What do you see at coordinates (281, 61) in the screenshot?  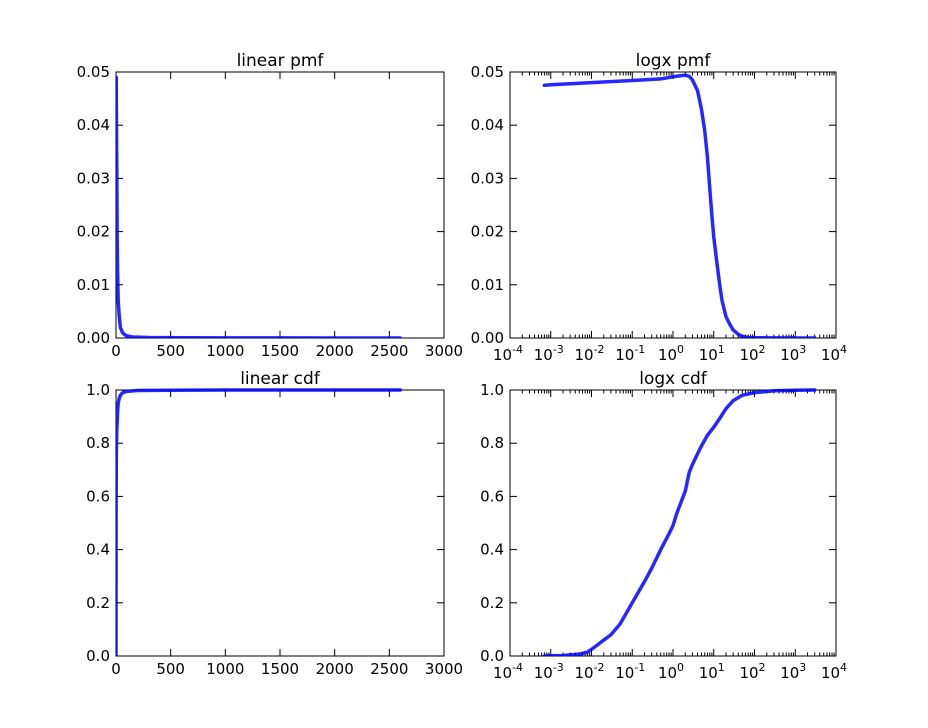 I see `chart-title: linear pmf` at bounding box center [281, 61].